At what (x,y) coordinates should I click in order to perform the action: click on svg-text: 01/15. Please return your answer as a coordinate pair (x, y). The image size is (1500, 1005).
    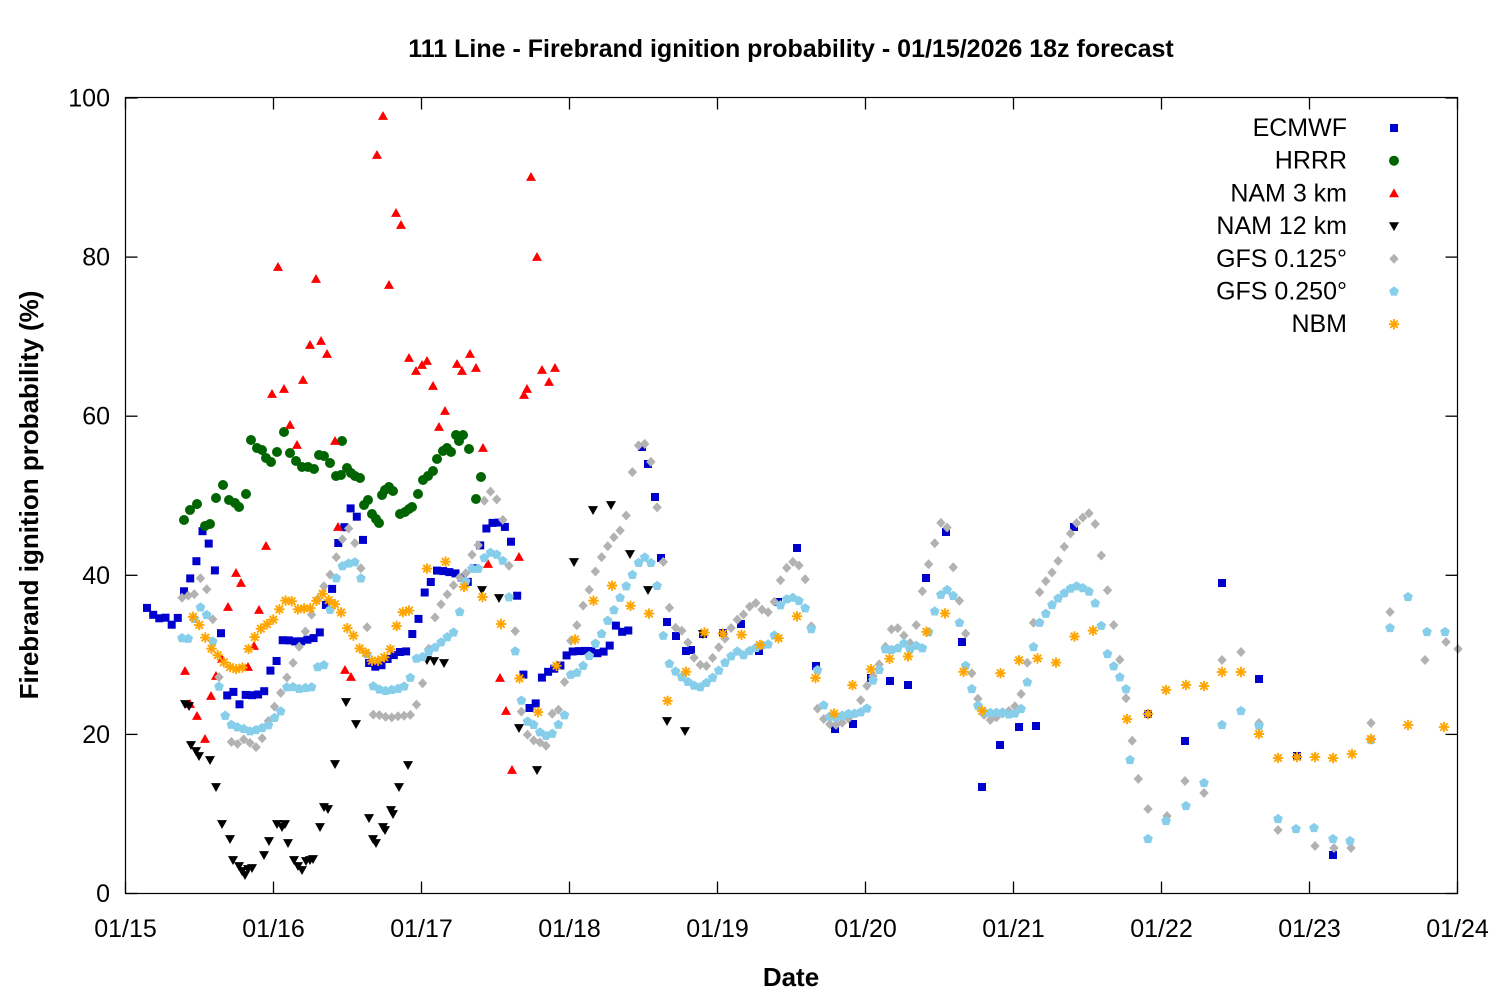
    Looking at the image, I should click on (125, 929).